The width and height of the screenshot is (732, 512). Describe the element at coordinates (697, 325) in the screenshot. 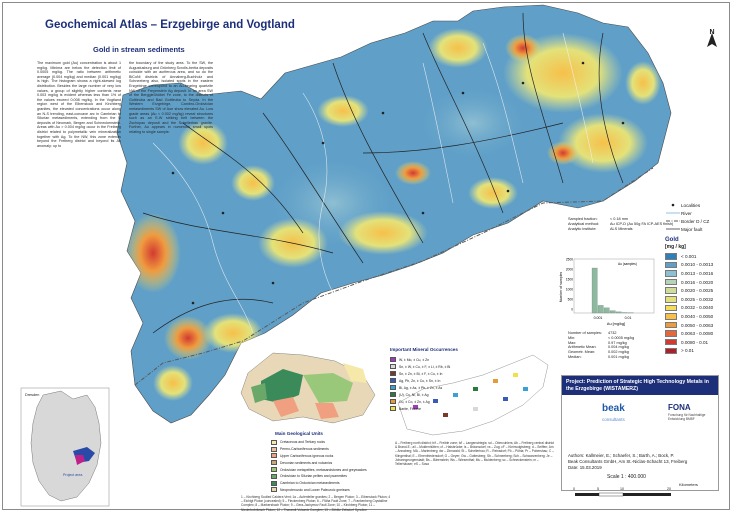

I see `gold-class-label: 0.0050 - 0.0063` at that location.